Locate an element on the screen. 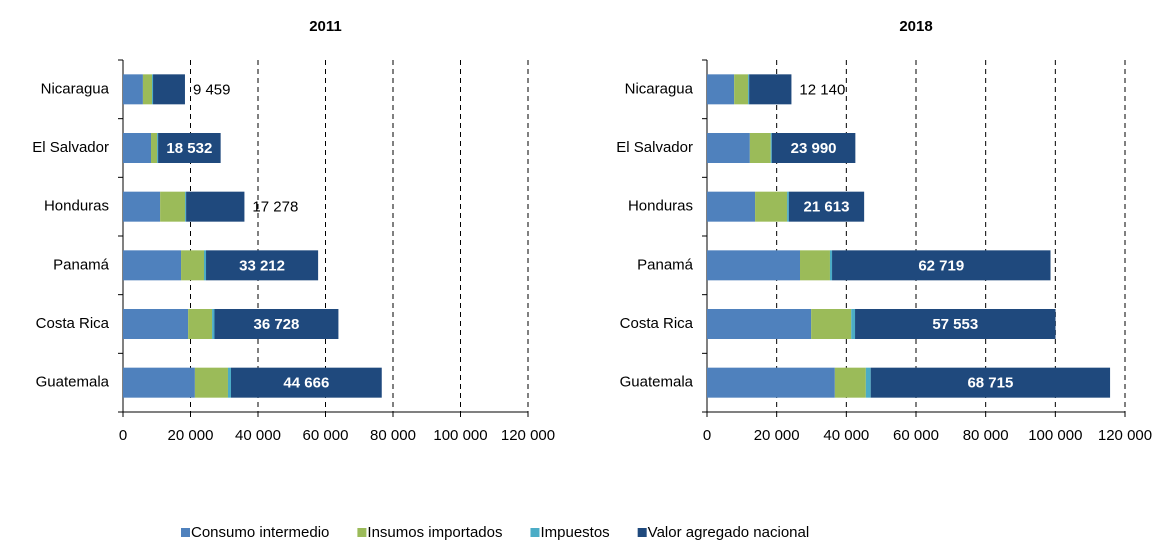  data-label: 57 553 is located at coordinates (955, 324).